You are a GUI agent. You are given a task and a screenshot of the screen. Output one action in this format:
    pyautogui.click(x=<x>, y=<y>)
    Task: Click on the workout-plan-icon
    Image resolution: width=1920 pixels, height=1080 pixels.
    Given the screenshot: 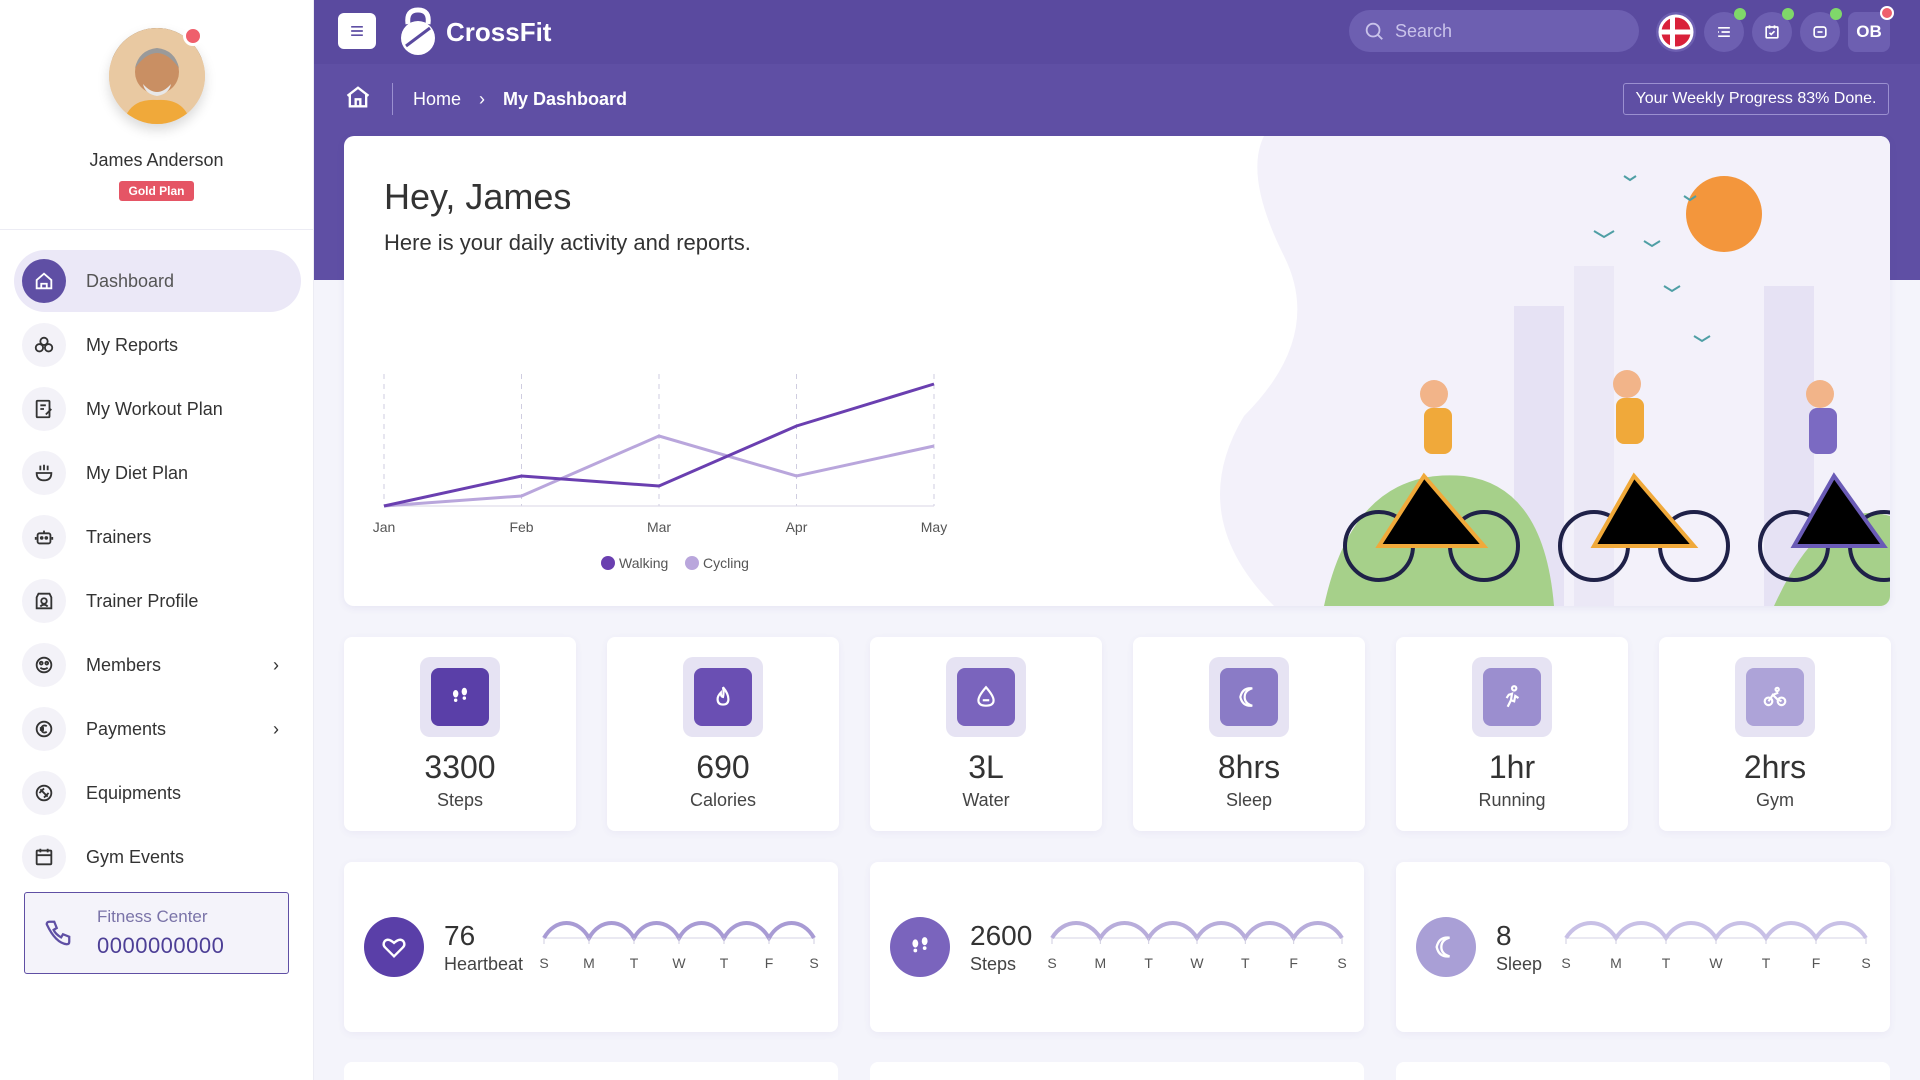 What is the action you would take?
    pyautogui.click(x=44, y=409)
    